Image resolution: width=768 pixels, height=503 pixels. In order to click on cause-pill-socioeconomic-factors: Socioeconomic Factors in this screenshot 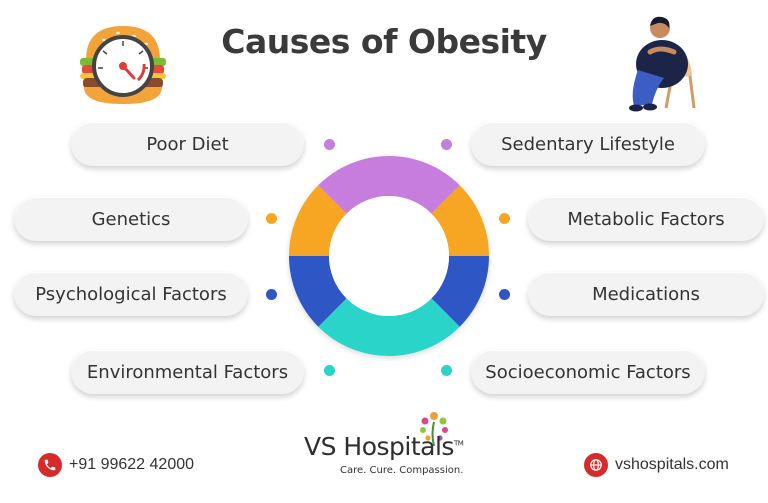, I will do `click(588, 372)`.